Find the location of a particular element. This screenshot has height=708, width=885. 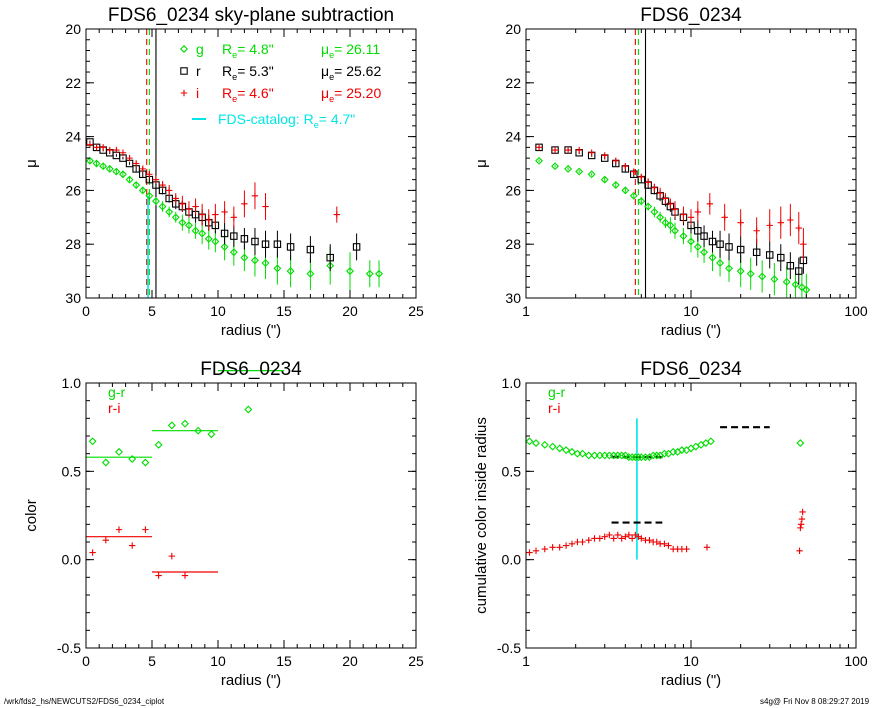

panel-1-lines is located at coordinates (151, 163).